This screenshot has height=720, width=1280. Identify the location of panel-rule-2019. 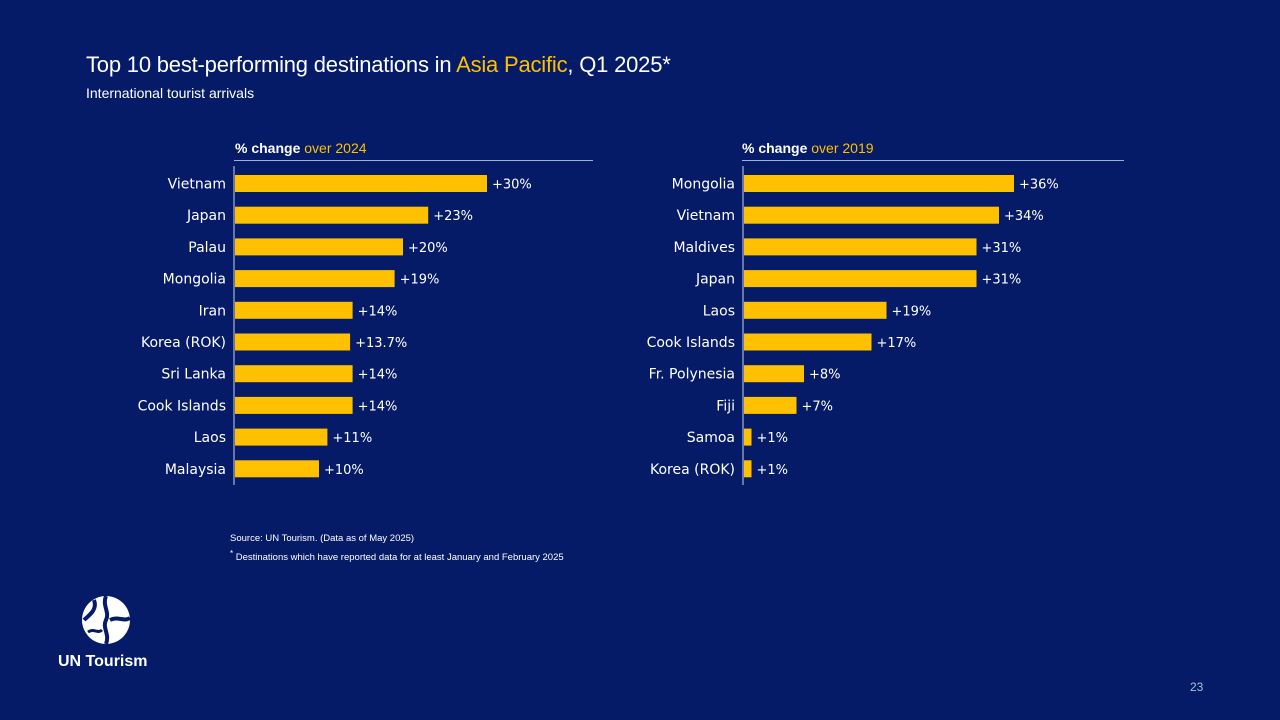
(933, 160).